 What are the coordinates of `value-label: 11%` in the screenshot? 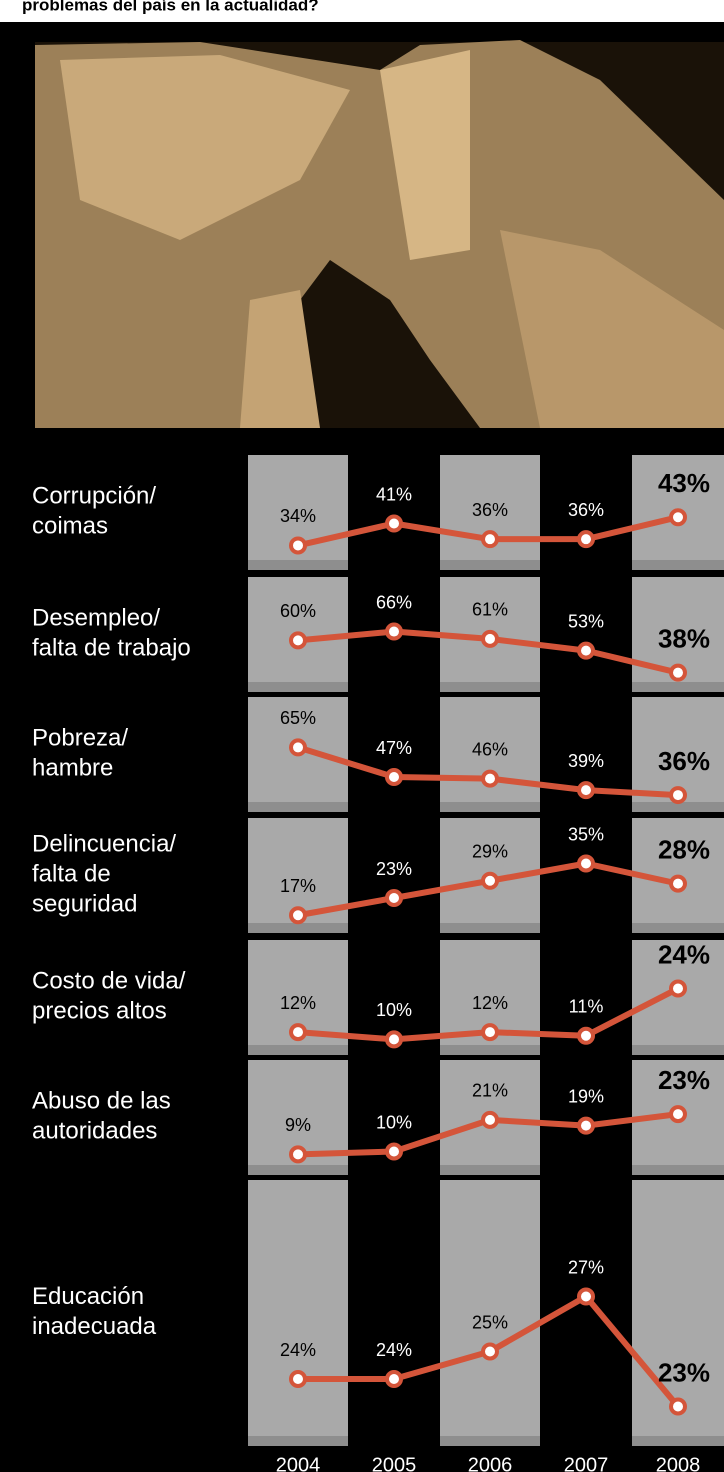 It's located at (586, 1006).